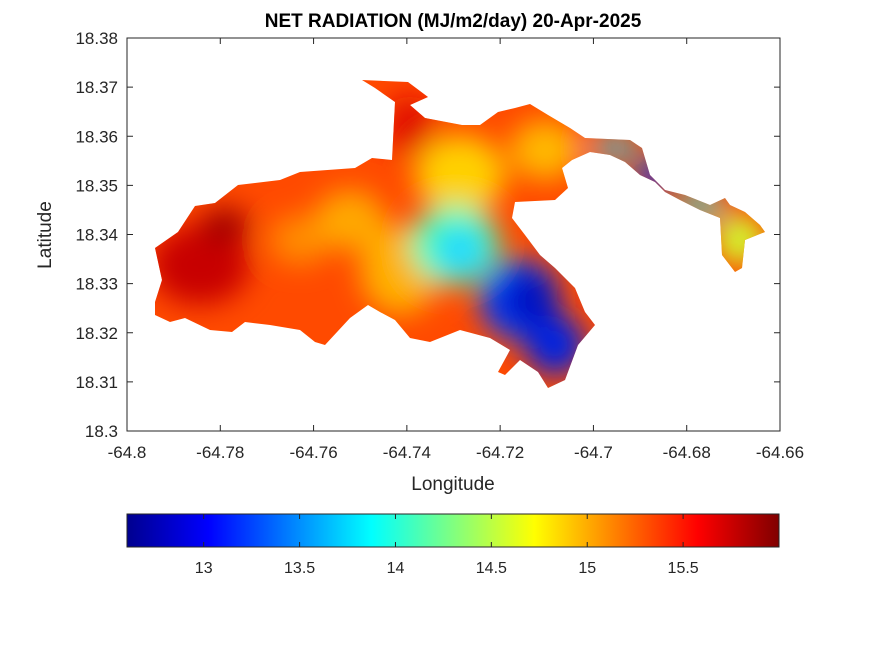 This screenshot has width=875, height=656. What do you see at coordinates (96, 185) in the screenshot?
I see `y-tick-label: 18.35` at bounding box center [96, 185].